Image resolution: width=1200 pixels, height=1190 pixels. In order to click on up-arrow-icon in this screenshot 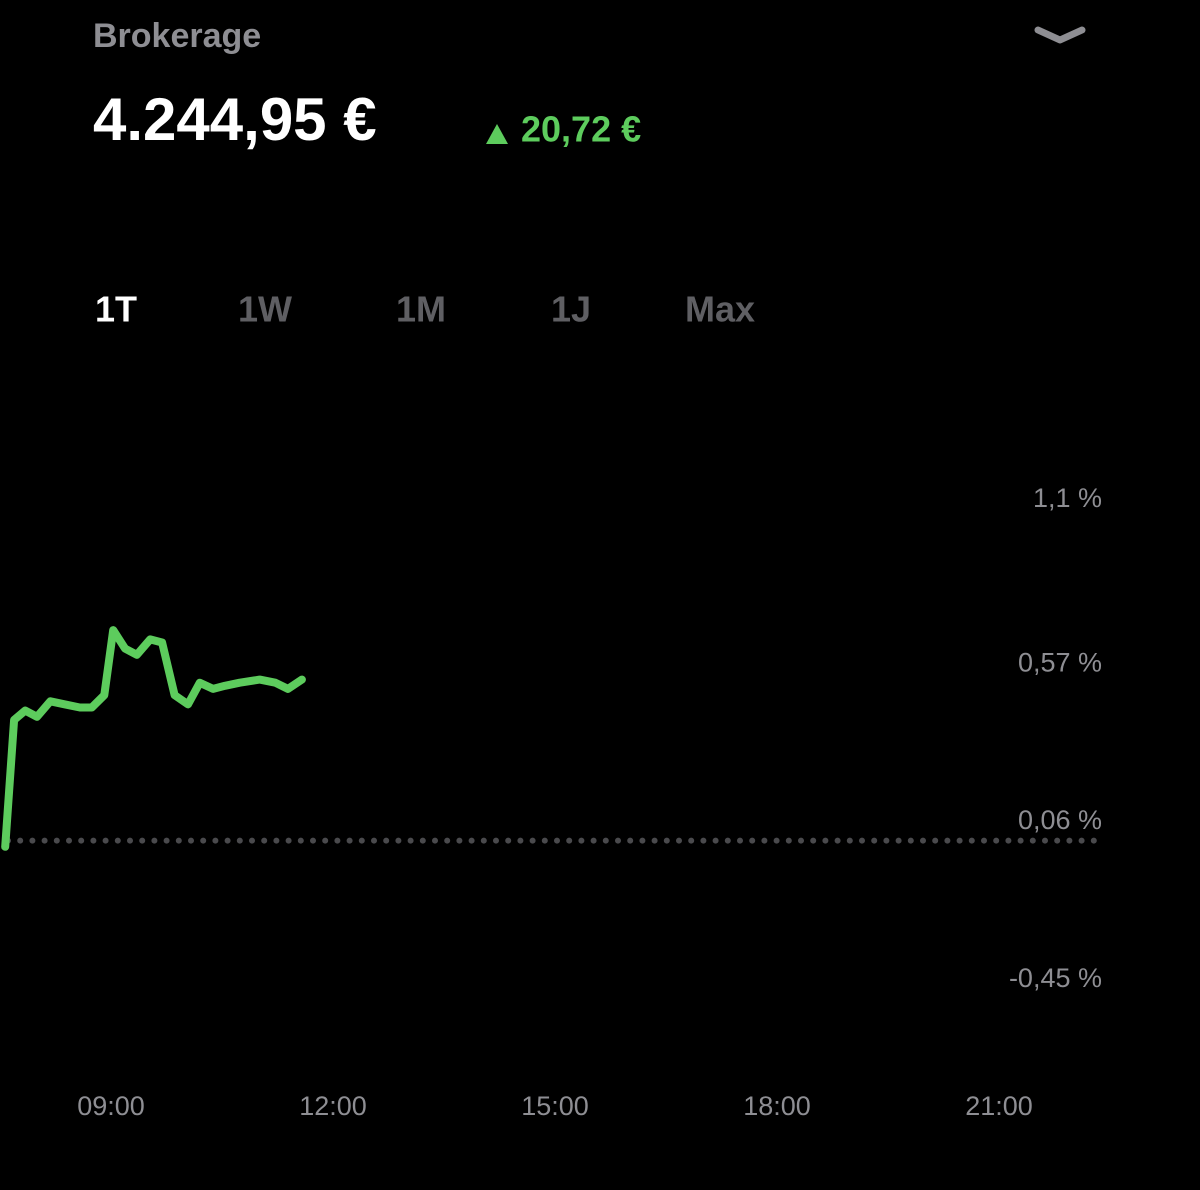, I will do `click(497, 134)`.